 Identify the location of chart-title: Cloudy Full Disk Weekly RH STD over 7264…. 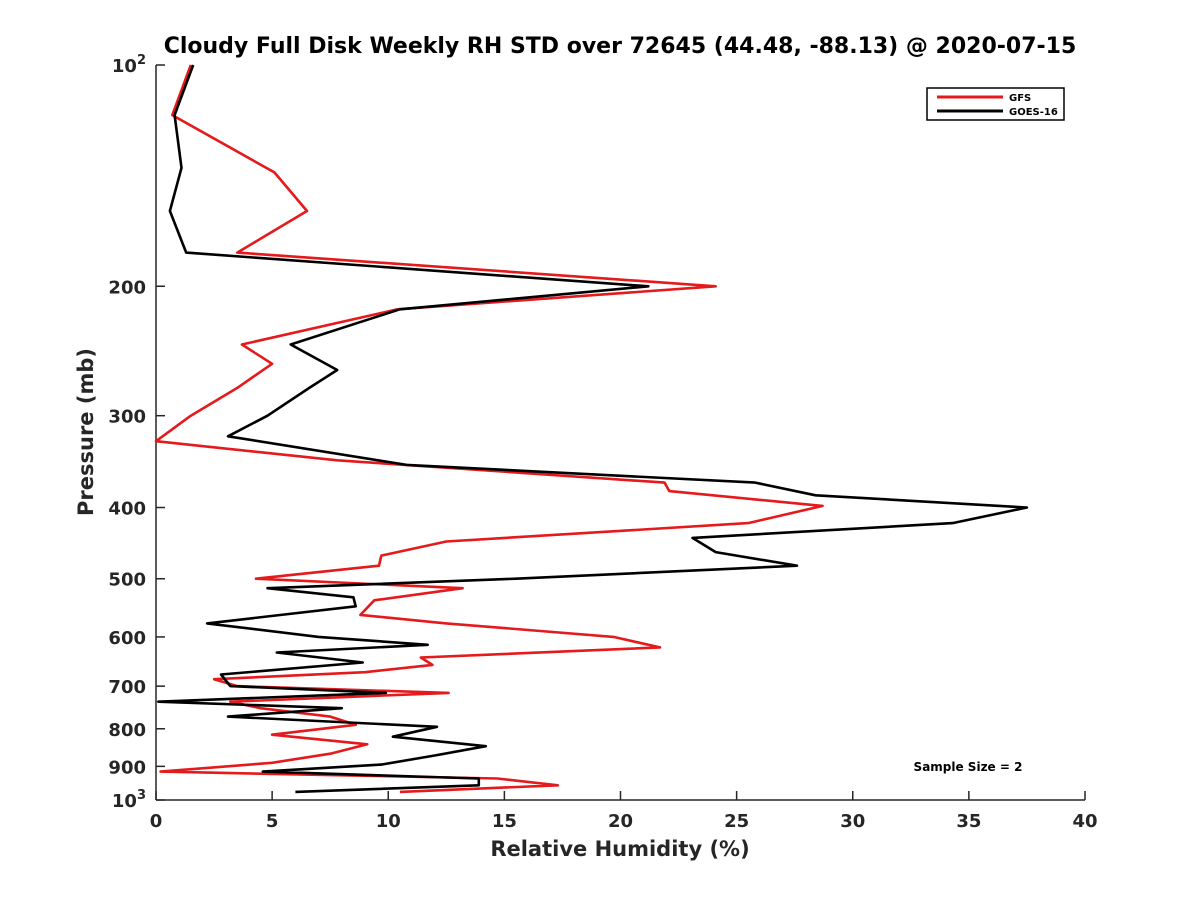
(620, 46).